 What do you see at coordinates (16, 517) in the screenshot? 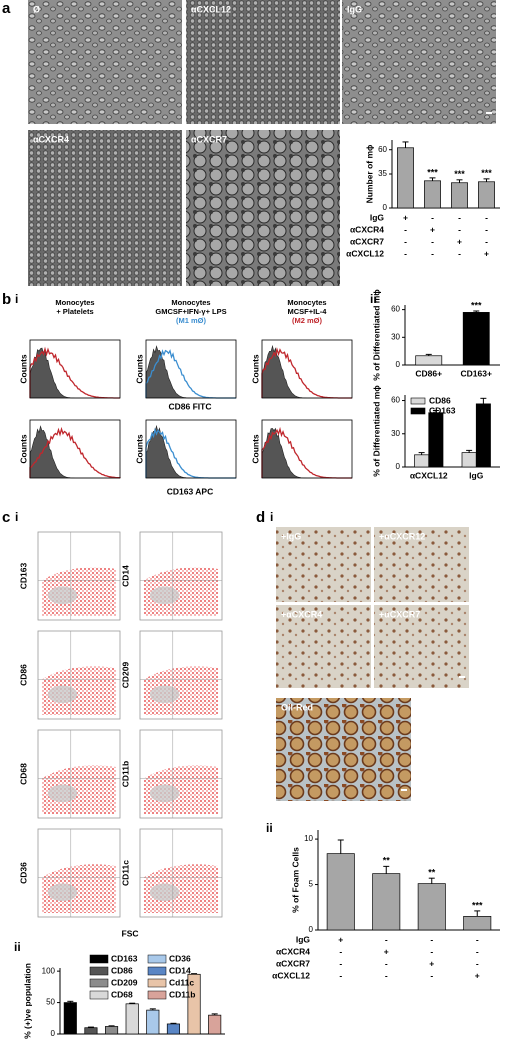
I see `sub-label: i` at bounding box center [16, 517].